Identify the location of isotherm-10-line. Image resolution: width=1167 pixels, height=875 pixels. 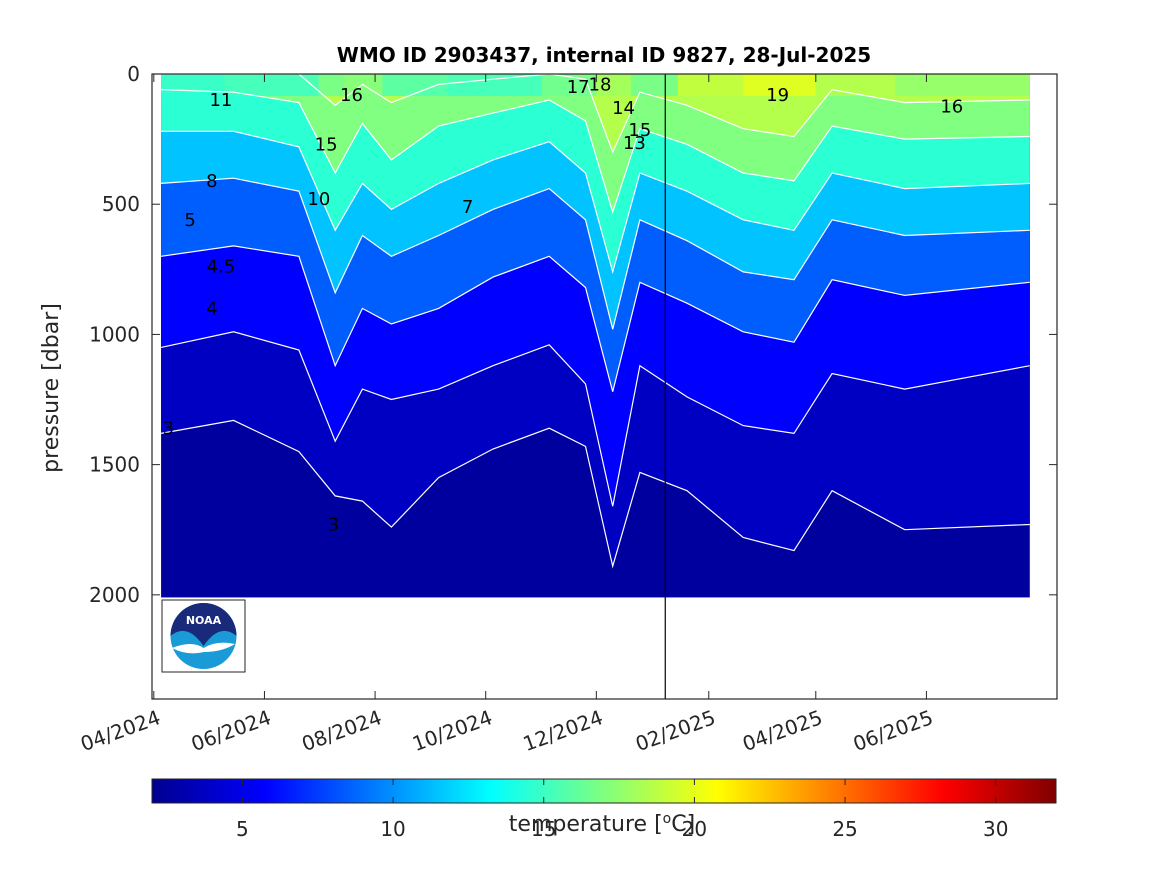
(595, 253).